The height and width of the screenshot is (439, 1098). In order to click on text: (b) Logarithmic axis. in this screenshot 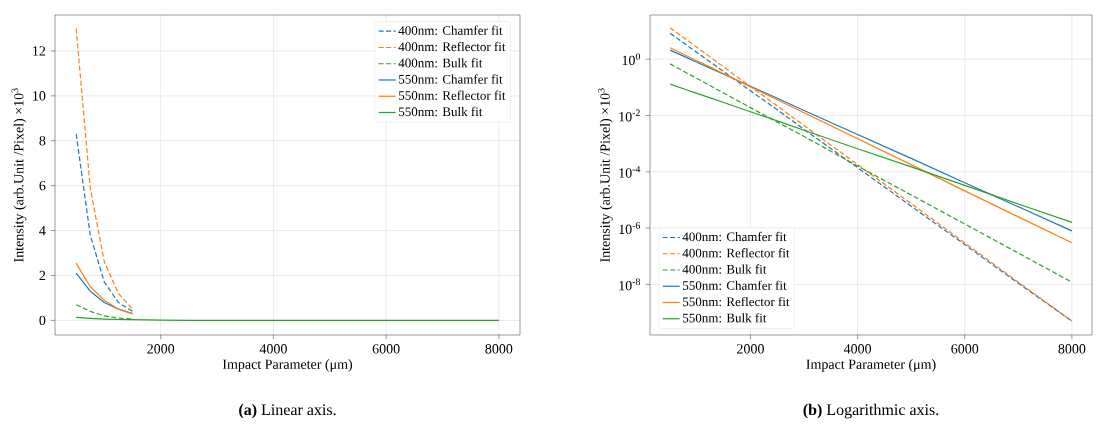, I will do `click(871, 411)`.